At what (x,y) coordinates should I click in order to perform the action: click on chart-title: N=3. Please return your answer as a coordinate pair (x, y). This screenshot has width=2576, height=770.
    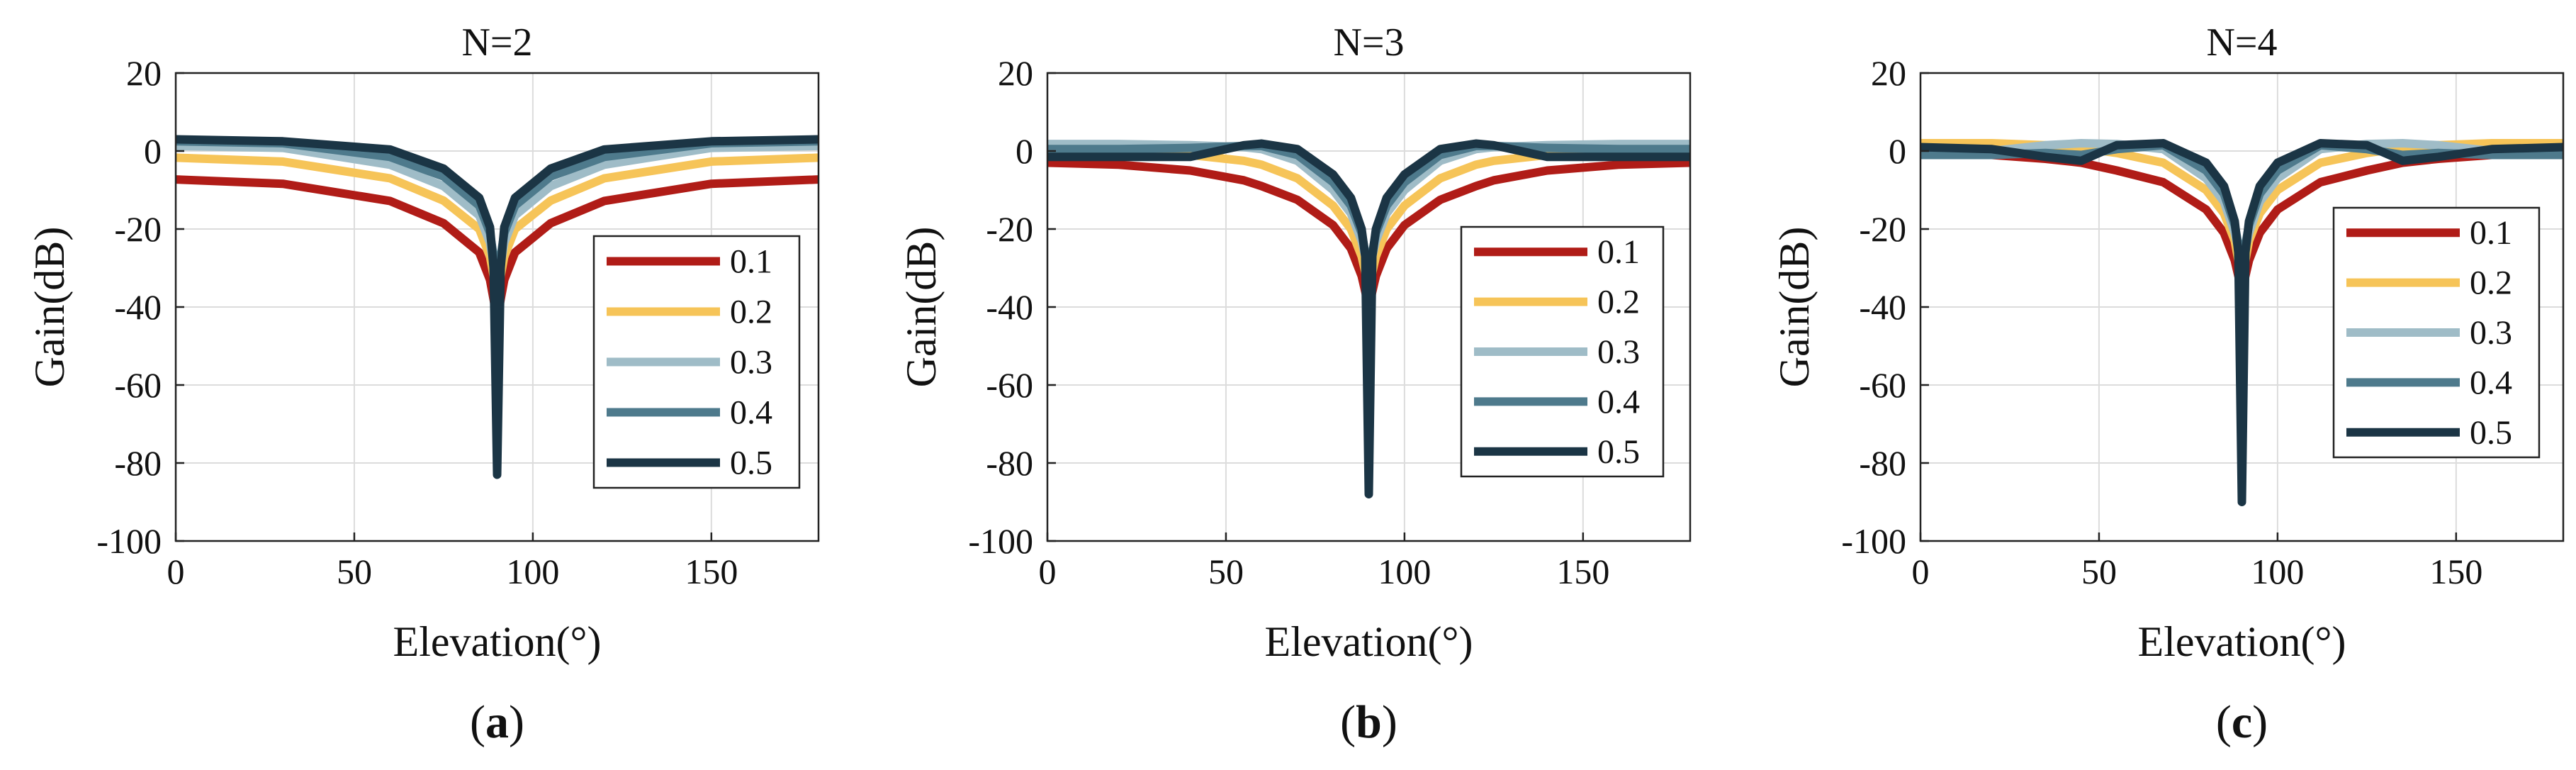
    Looking at the image, I should click on (1368, 43).